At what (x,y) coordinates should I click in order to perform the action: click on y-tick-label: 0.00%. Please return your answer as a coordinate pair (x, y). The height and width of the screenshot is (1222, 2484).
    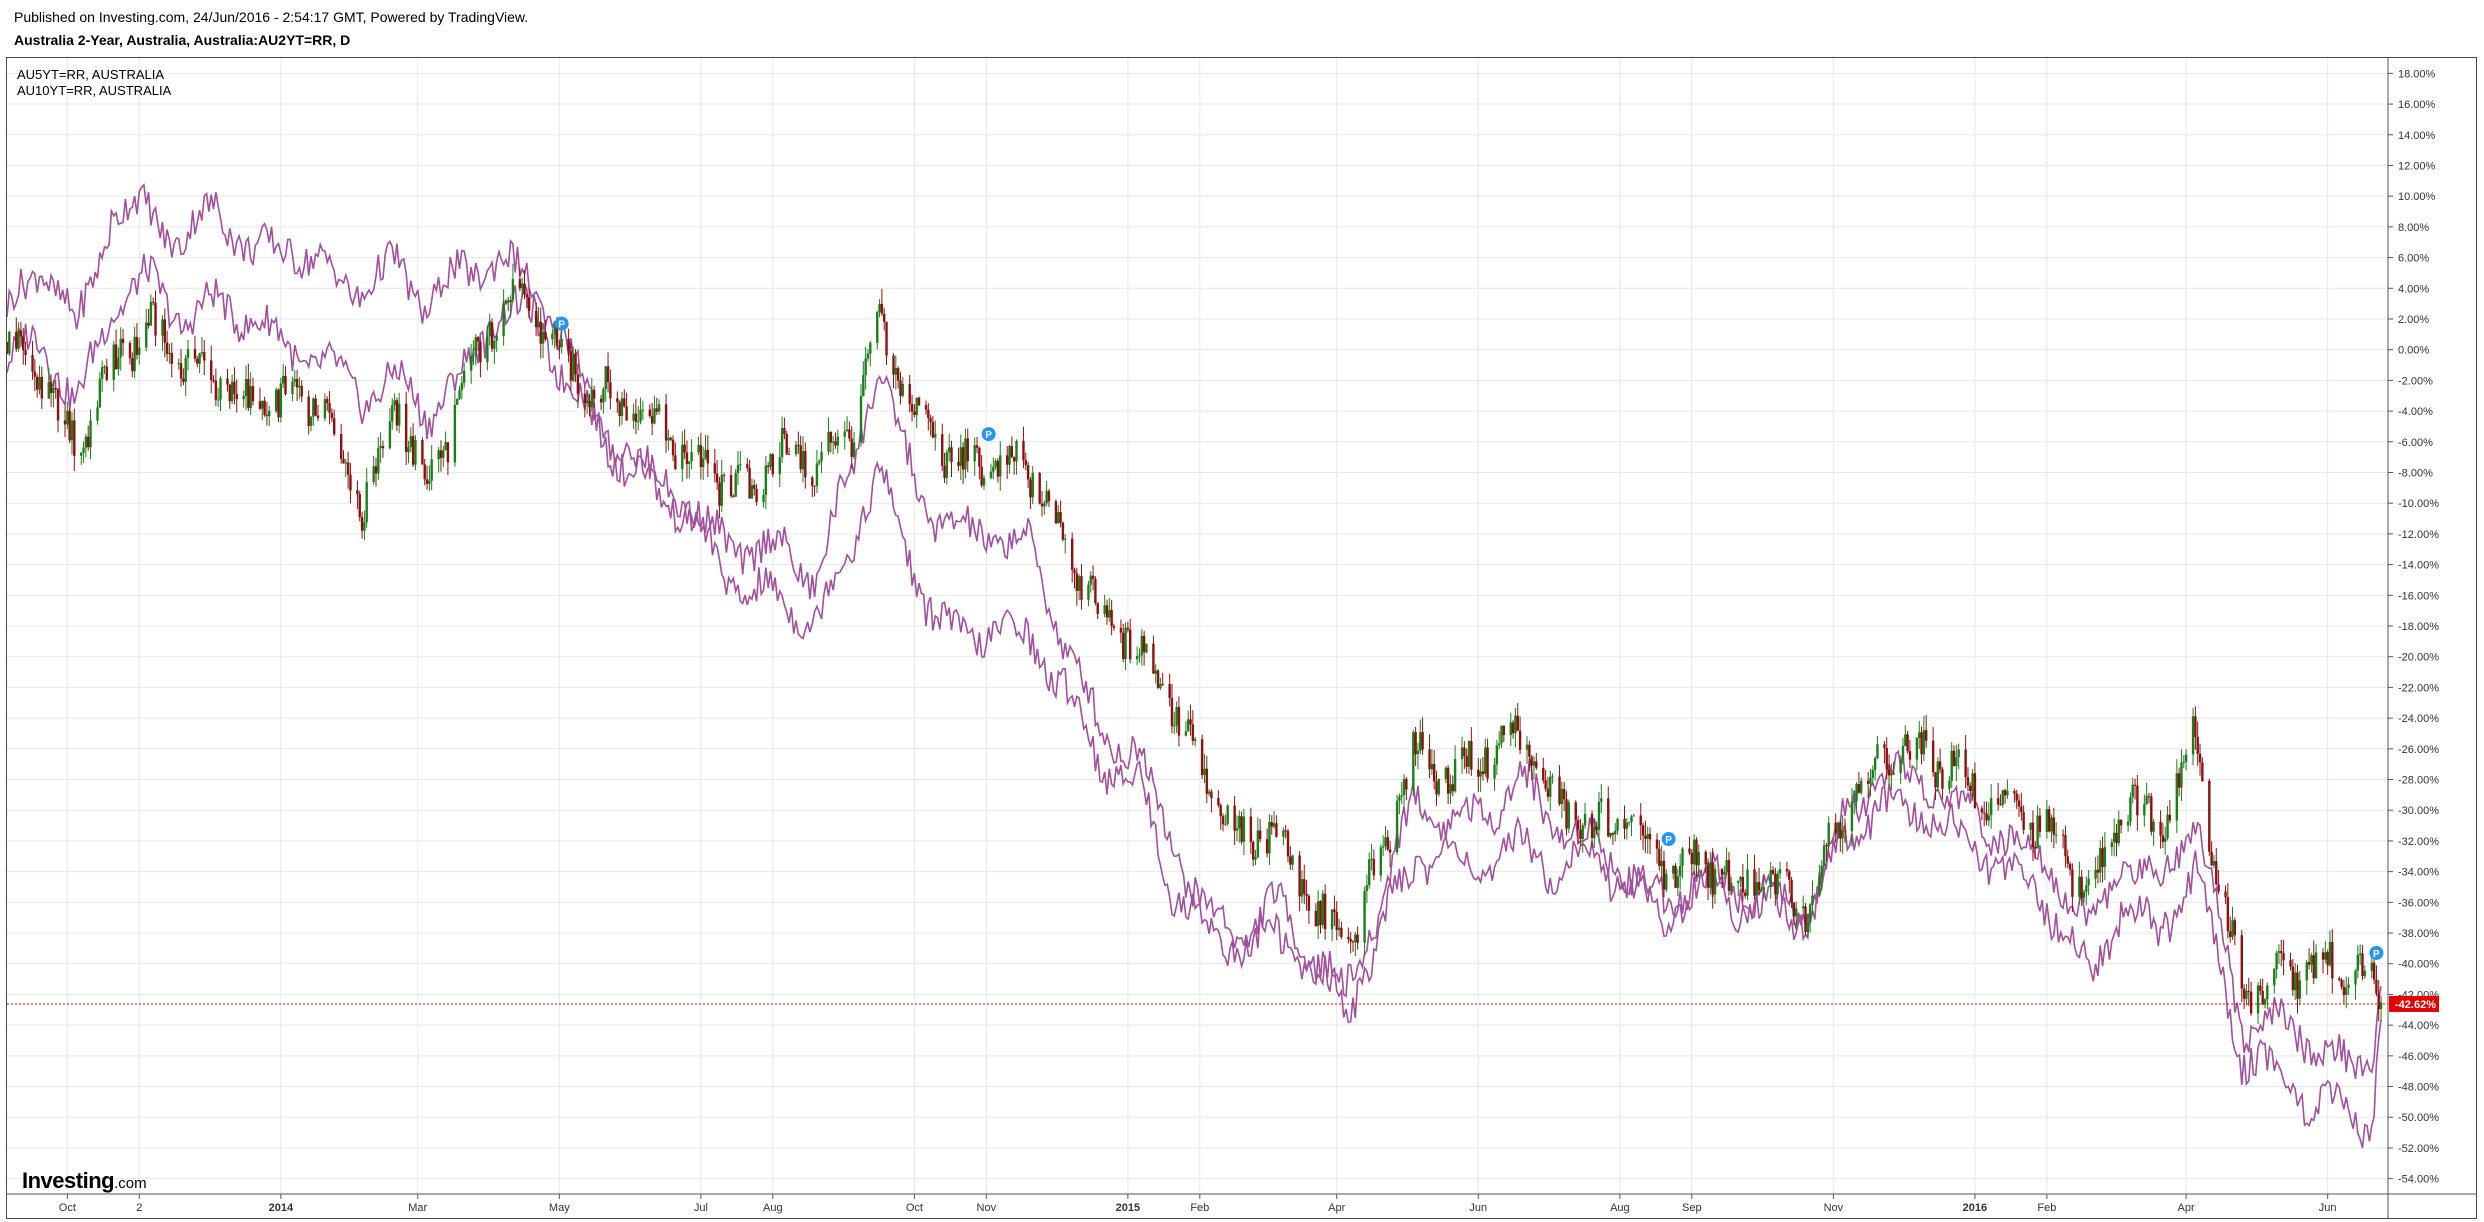
    Looking at the image, I should click on (2413, 351).